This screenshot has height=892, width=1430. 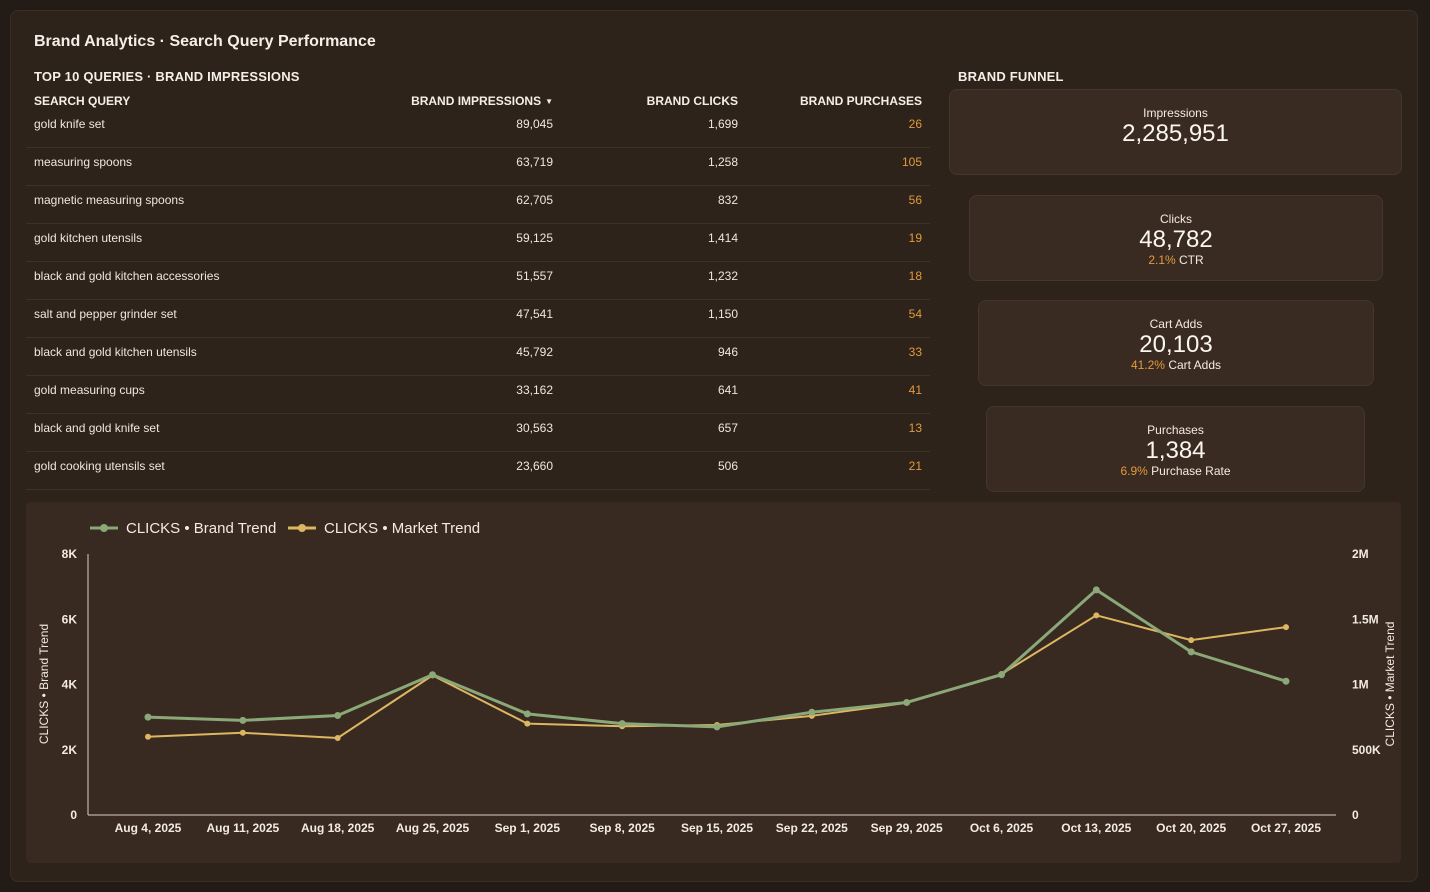 I want to click on cell-search-query: gold knife set, so click(x=69, y=124).